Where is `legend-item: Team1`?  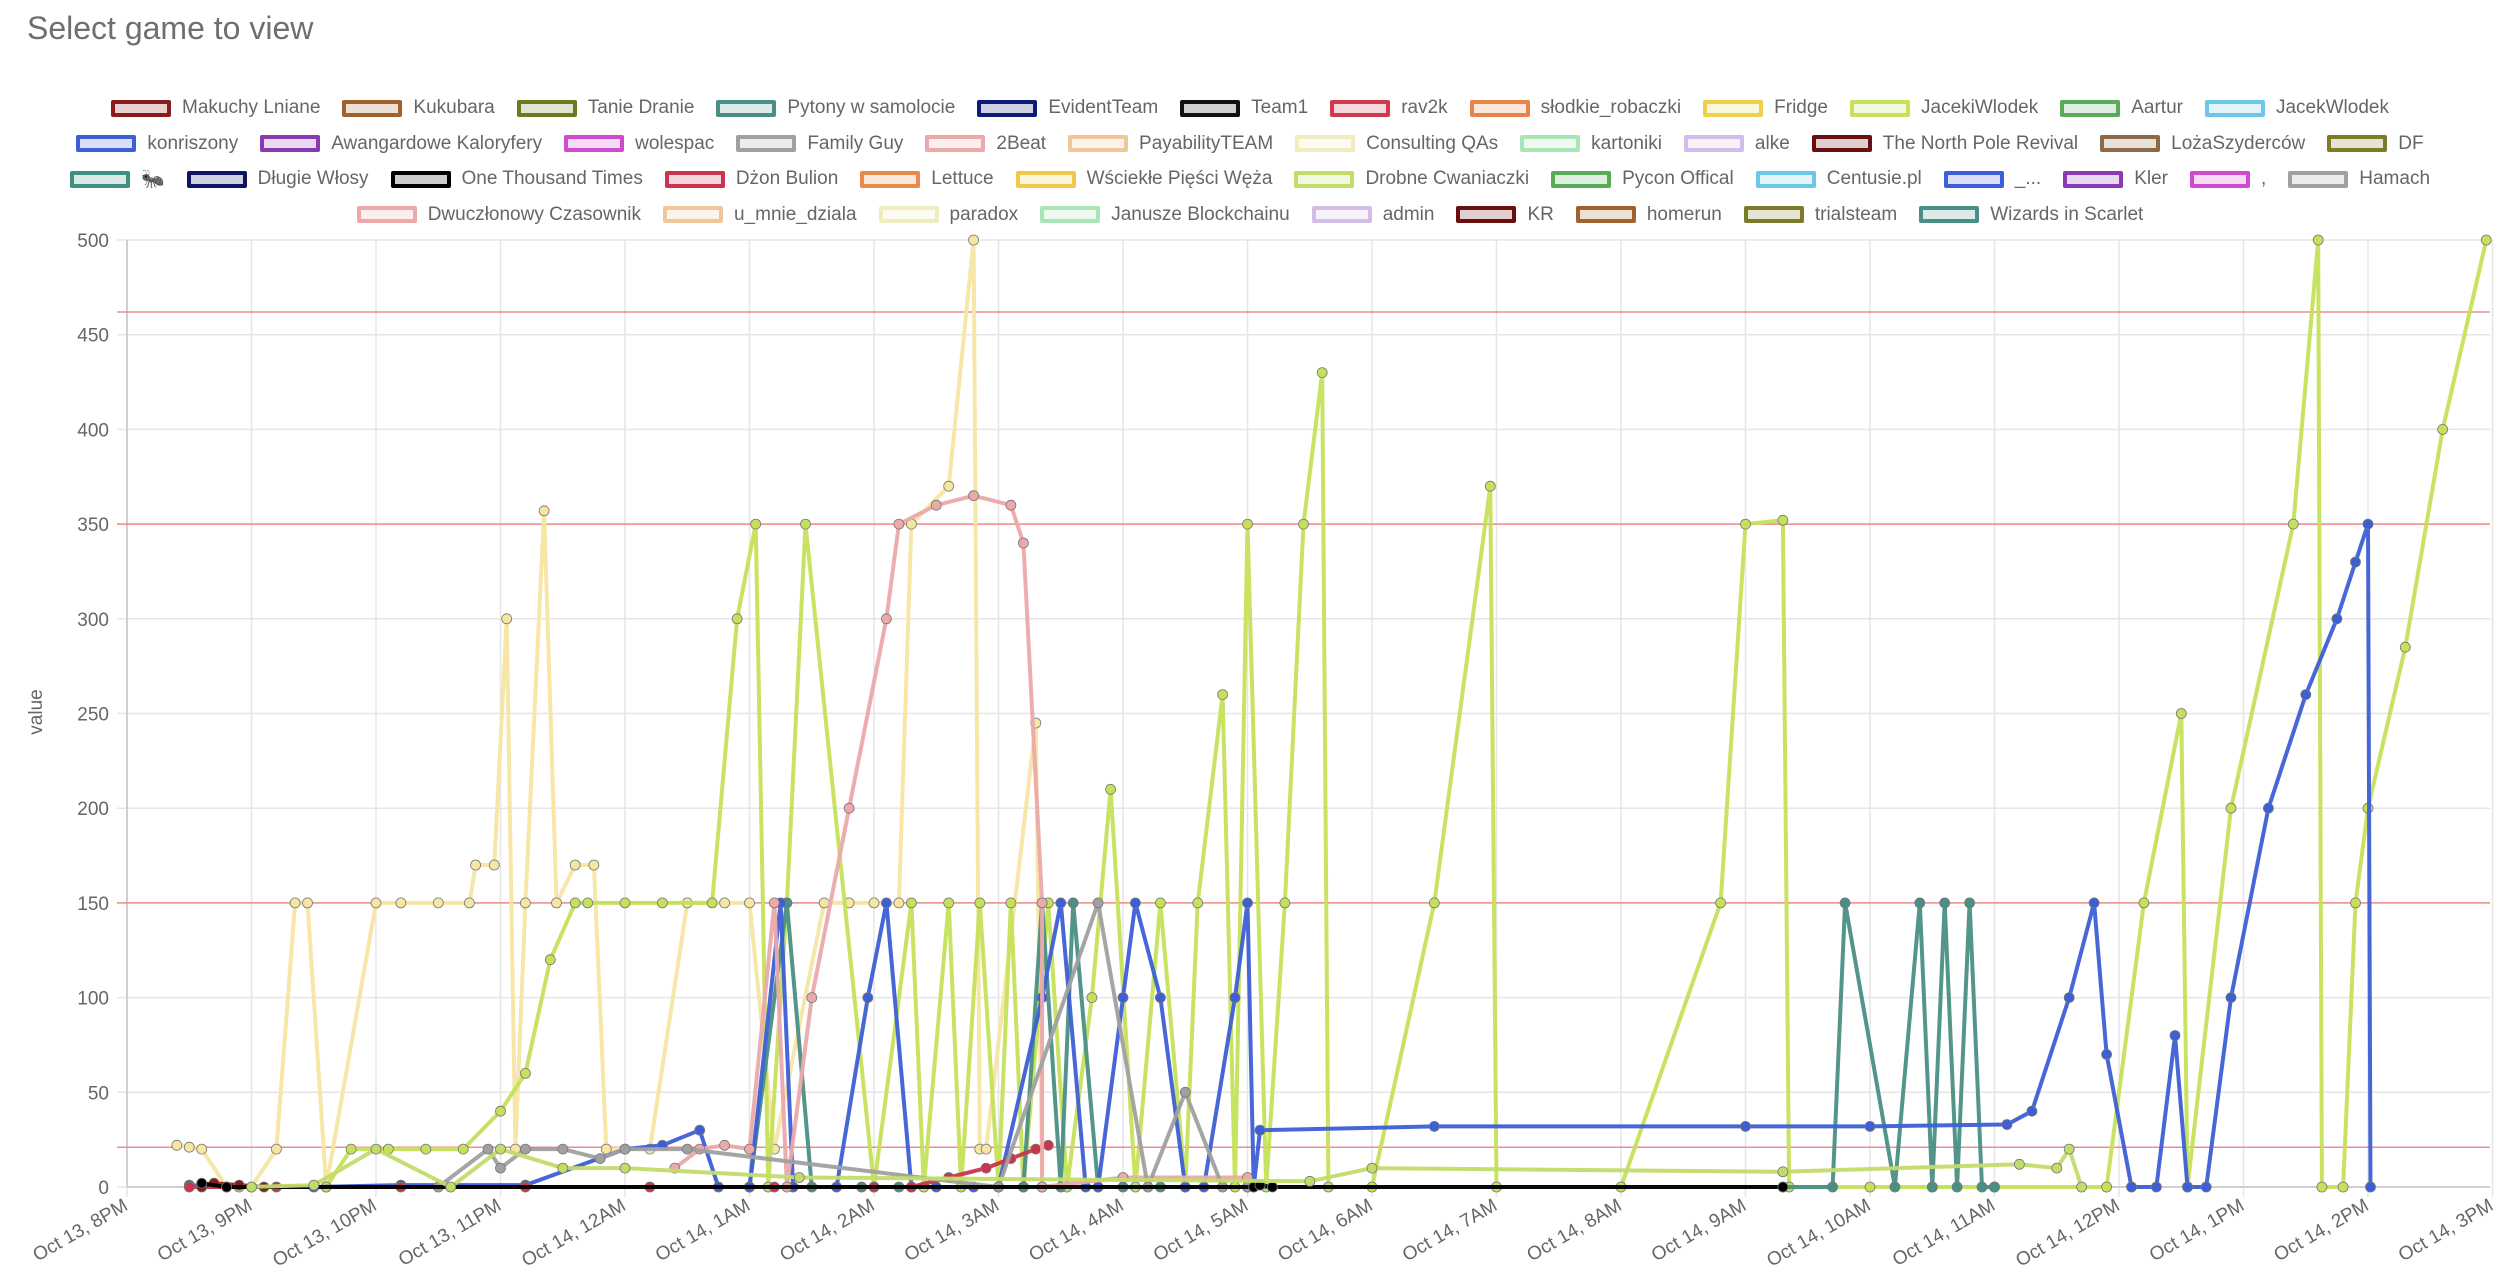 legend-item: Team1 is located at coordinates (1244, 108).